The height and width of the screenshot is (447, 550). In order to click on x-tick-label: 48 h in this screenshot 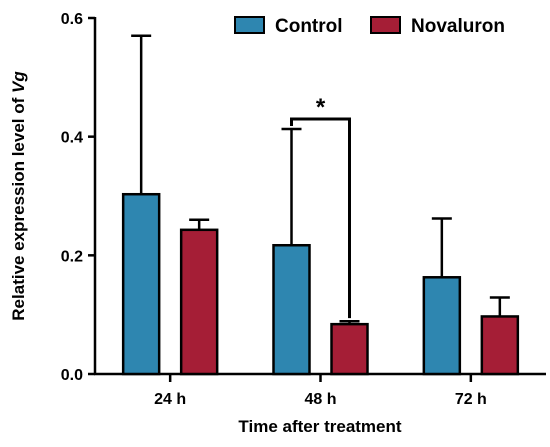, I will do `click(320, 399)`.